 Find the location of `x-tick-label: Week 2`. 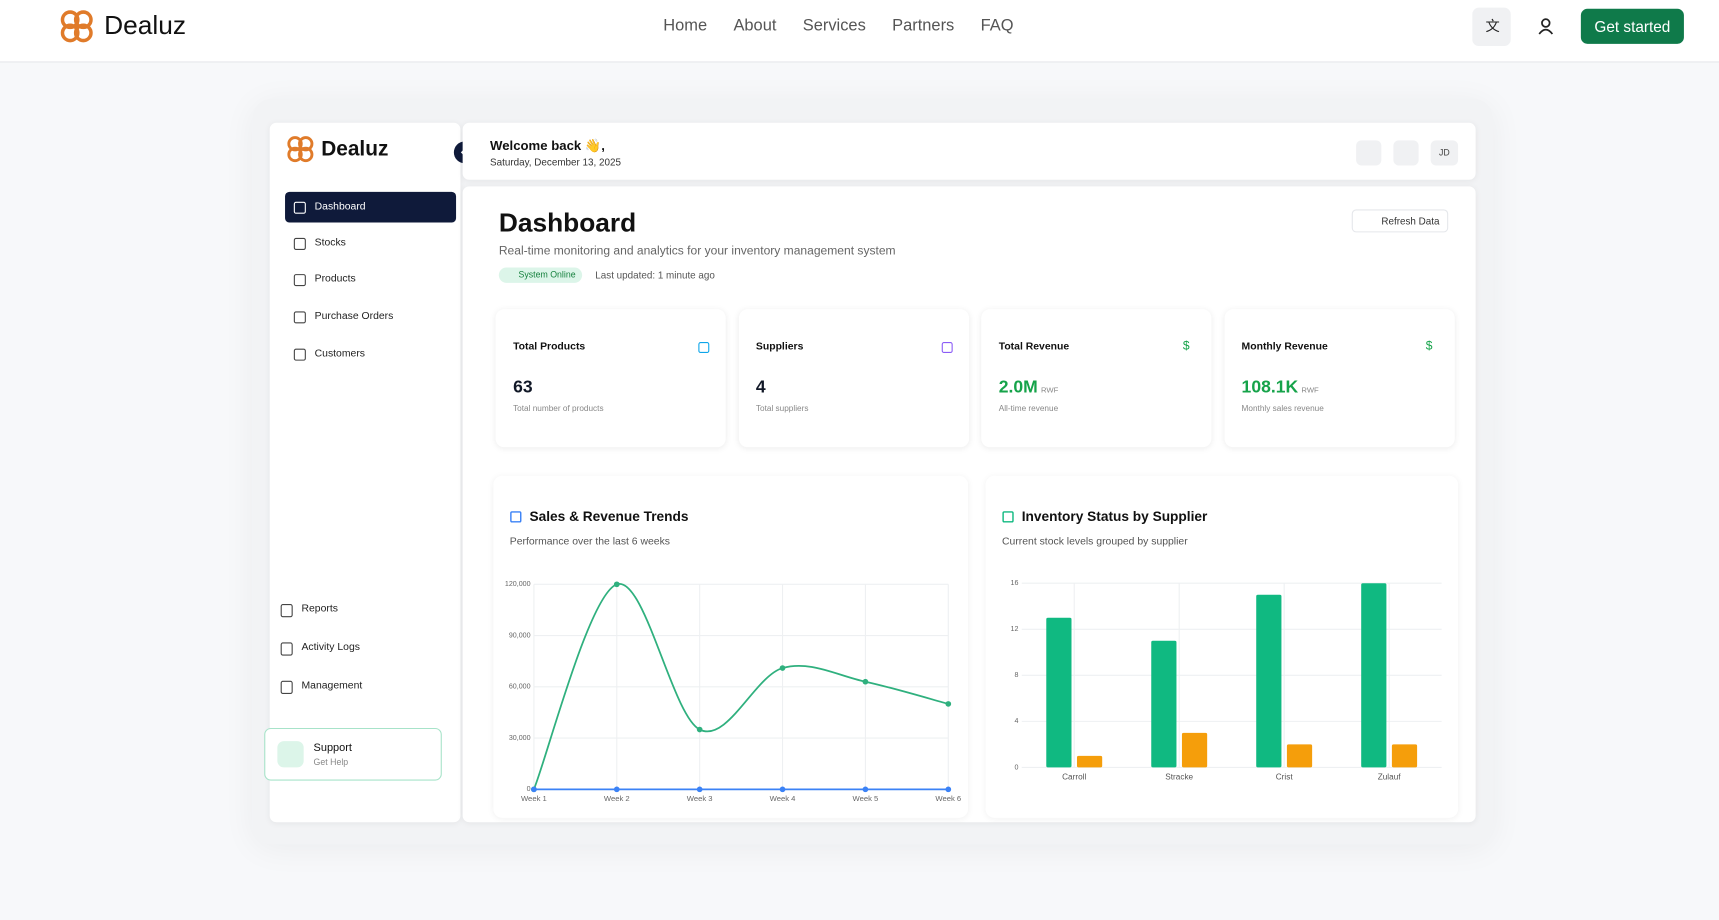

x-tick-label: Week 2 is located at coordinates (617, 798).